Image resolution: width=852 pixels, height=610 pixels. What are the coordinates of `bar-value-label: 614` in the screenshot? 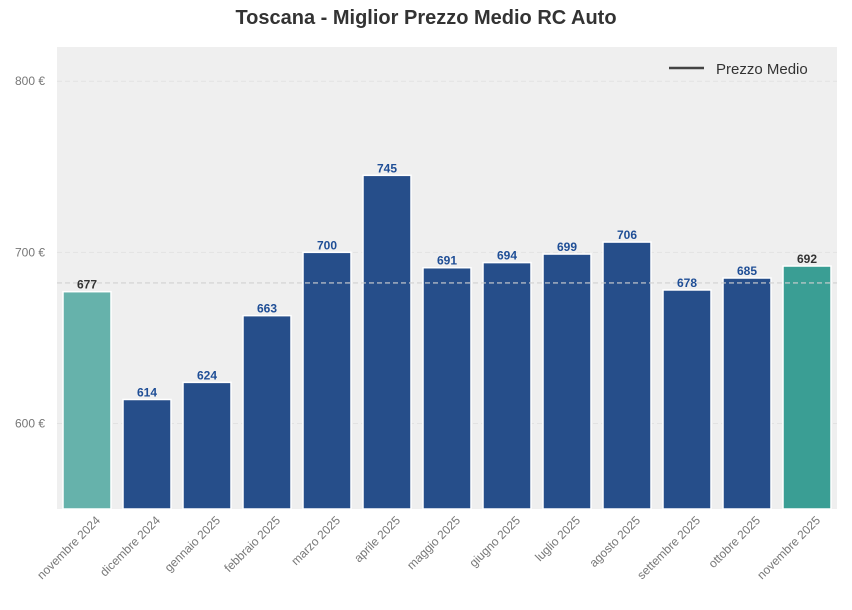 It's located at (147, 392).